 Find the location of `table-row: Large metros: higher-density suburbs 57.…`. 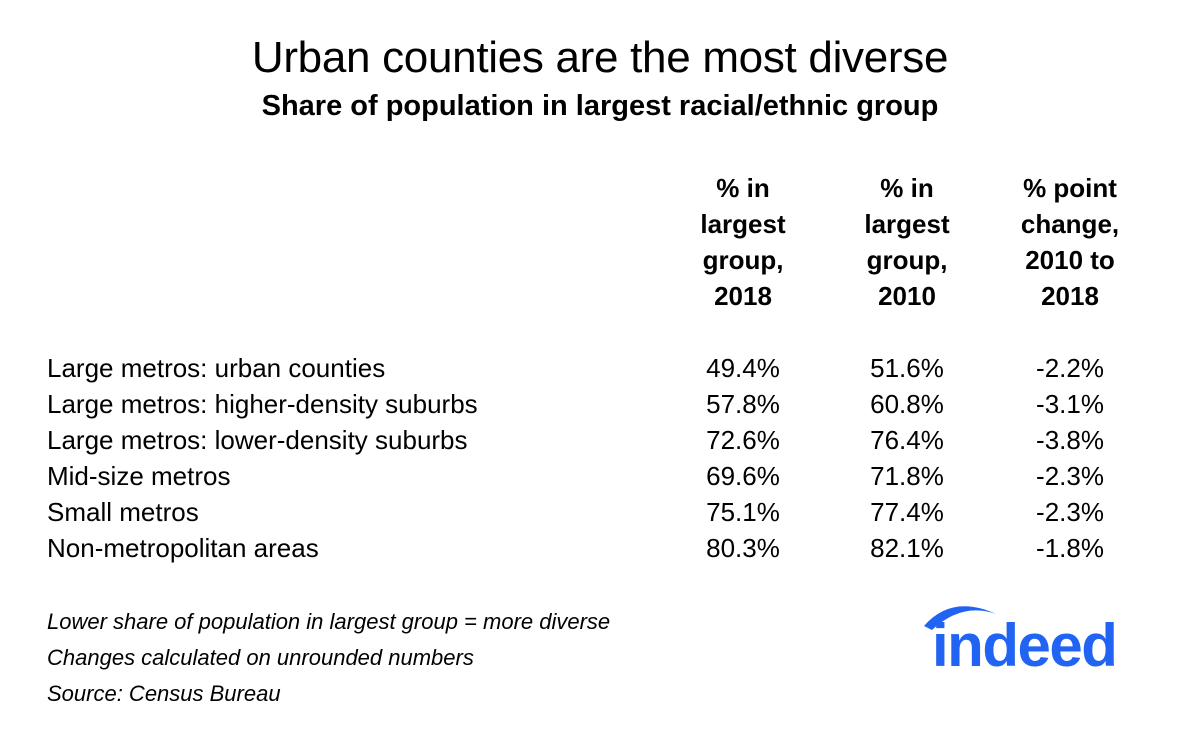

table-row: Large metros: higher-density suburbs 57.… is located at coordinates (600, 404).